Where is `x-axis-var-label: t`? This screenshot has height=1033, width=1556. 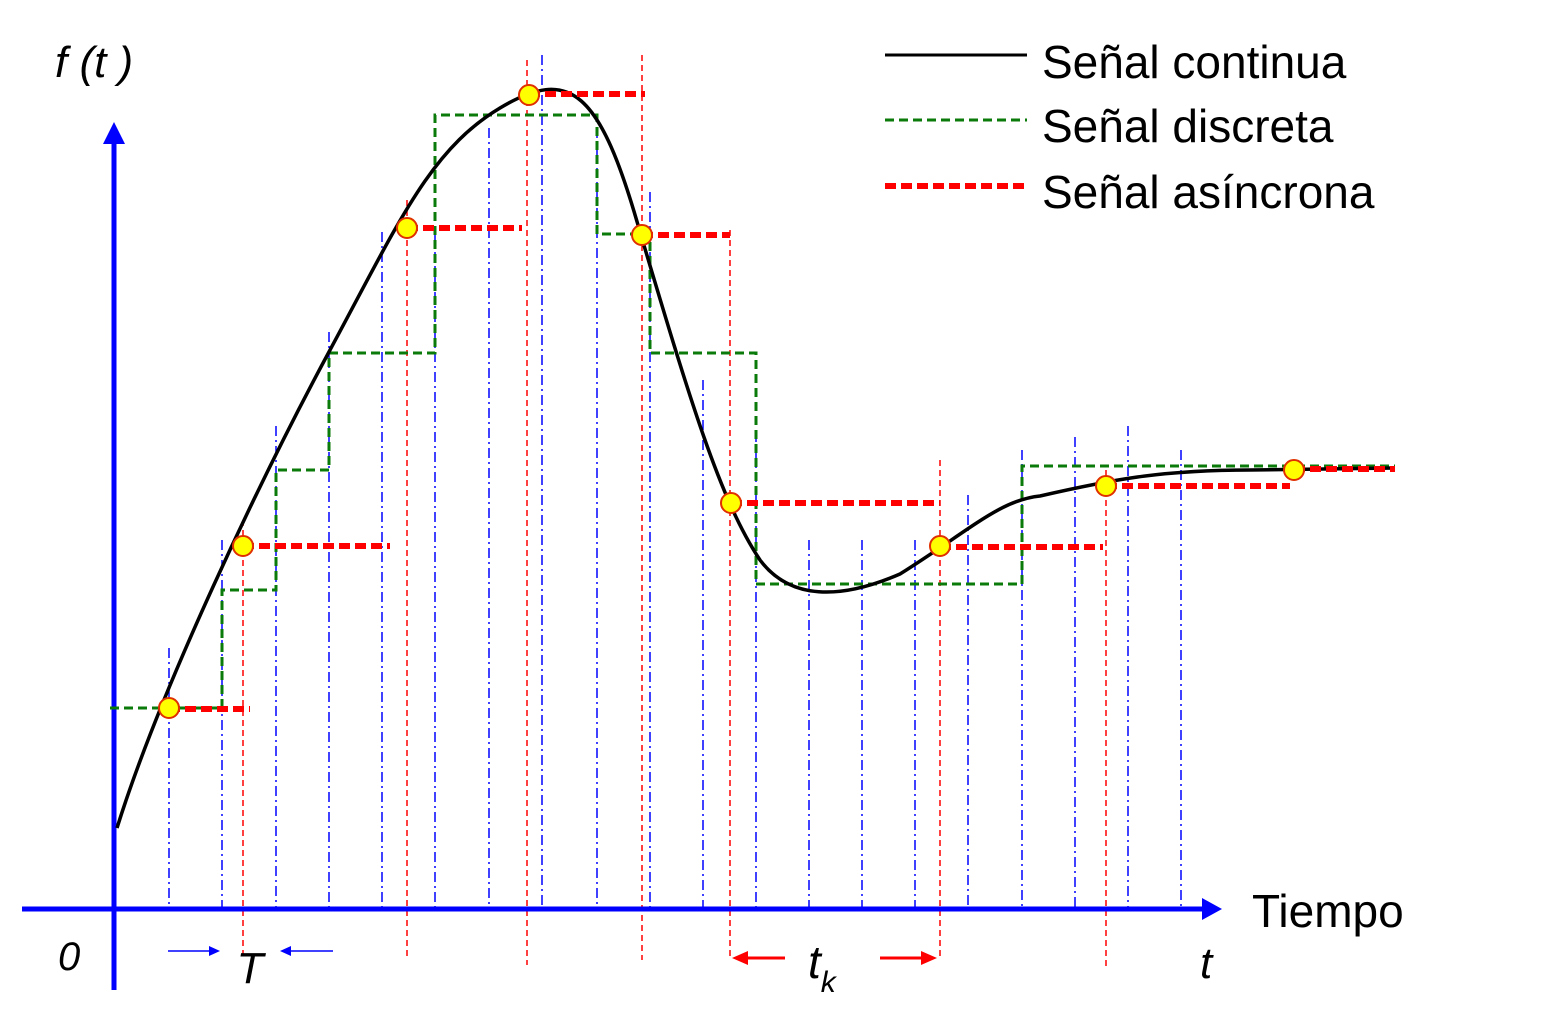 x-axis-var-label: t is located at coordinates (1207, 963).